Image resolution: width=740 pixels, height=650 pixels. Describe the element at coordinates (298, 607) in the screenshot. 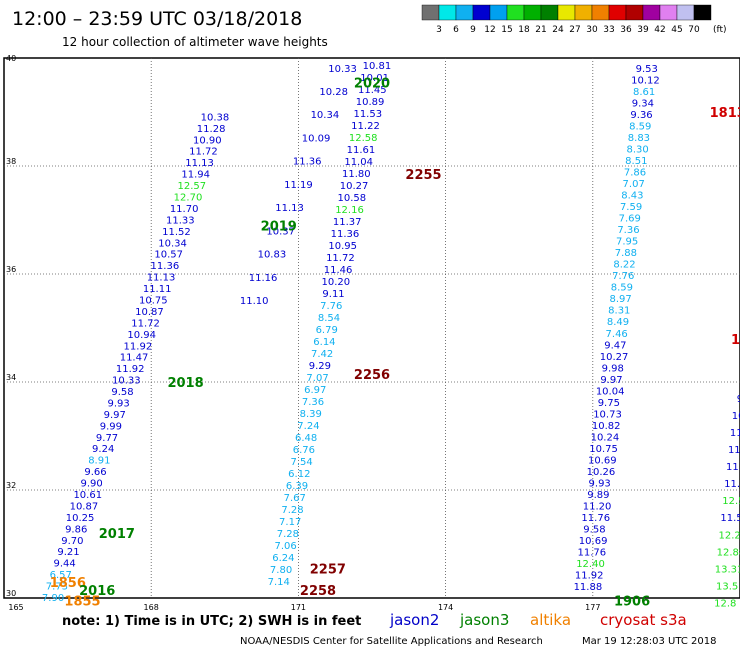

I see `lon-tick-label: 171` at that location.